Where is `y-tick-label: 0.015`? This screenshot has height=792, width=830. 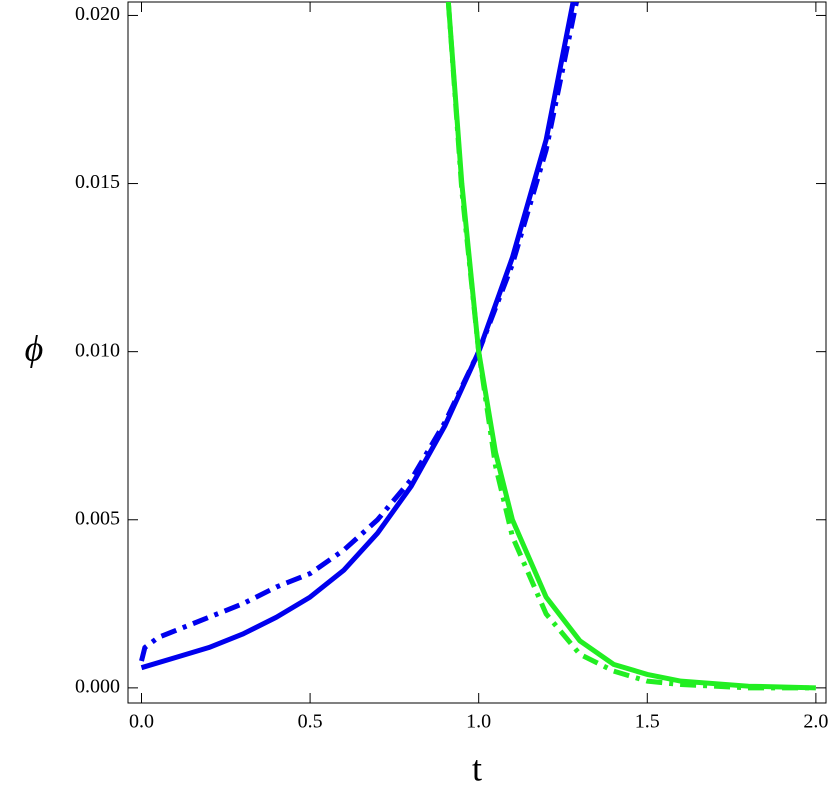 y-tick-label: 0.015 is located at coordinates (97, 182).